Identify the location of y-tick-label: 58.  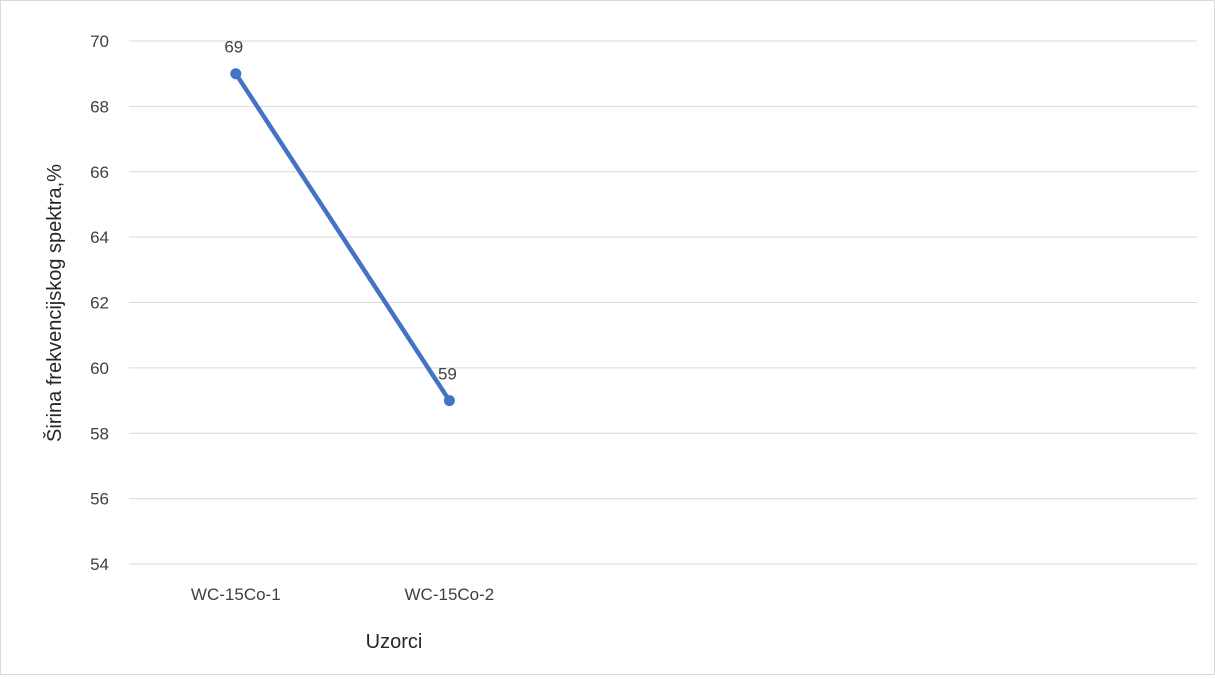
(99, 433).